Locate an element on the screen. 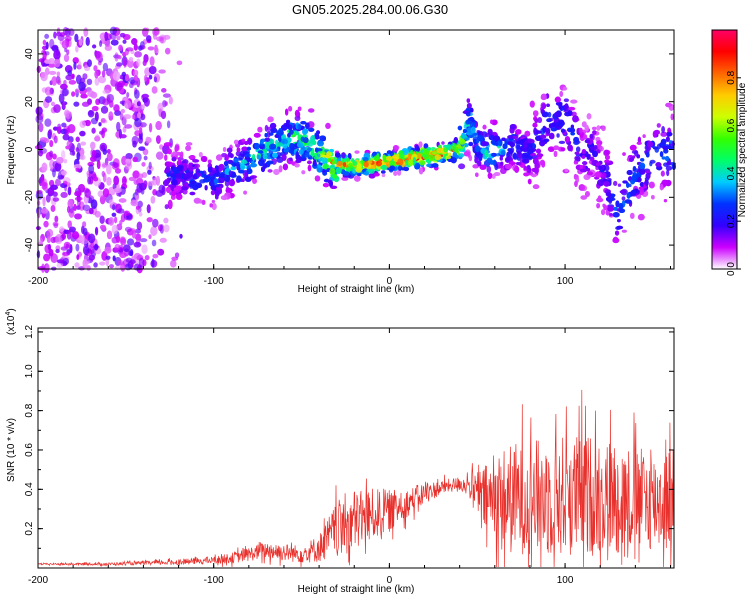  chart-title: GN05.2025.284.00.06.G30 is located at coordinates (370, 9).